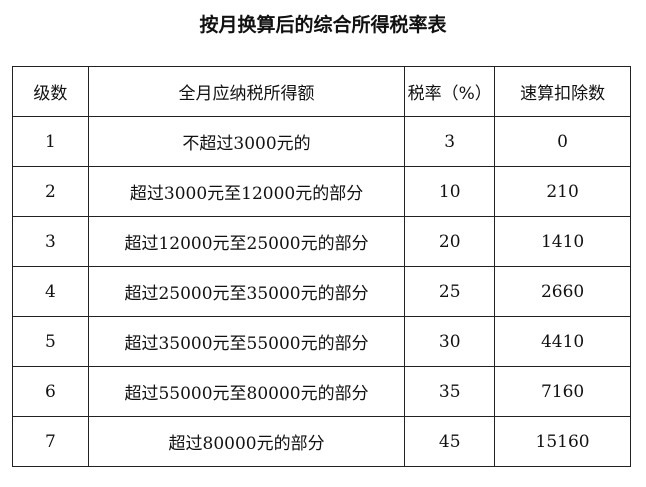 The image size is (646, 487). What do you see at coordinates (450, 141) in the screenshot?
I see `cell-tax-rate: 3` at bounding box center [450, 141].